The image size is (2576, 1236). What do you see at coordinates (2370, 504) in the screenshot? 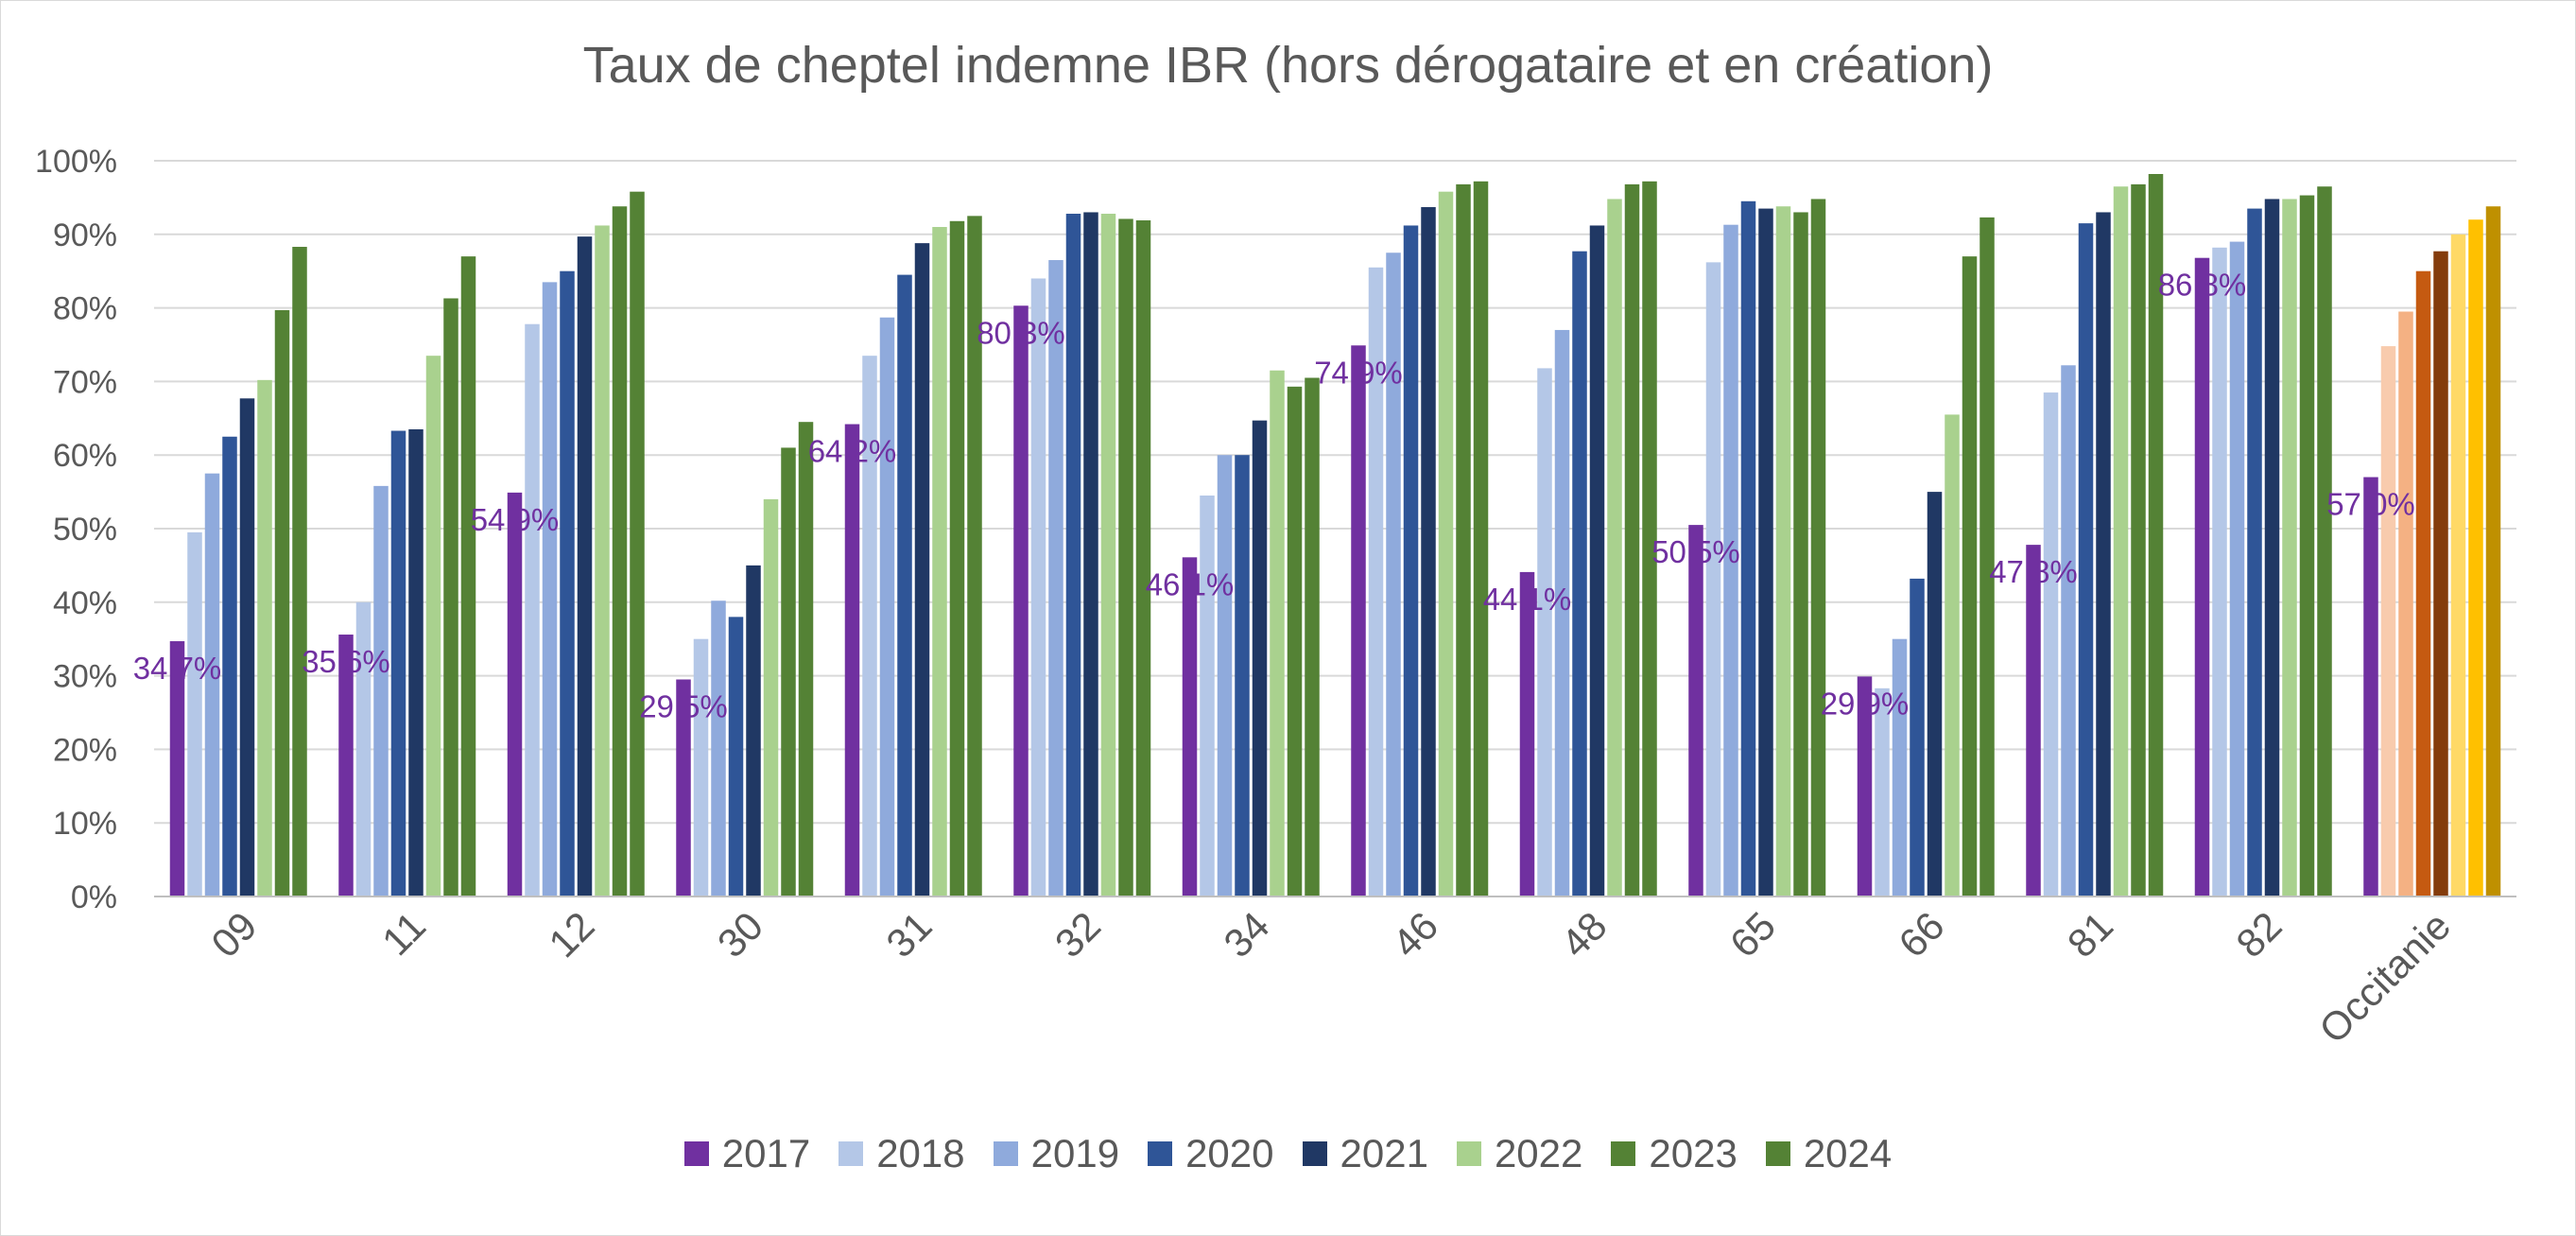
I see `data-label: 57,0%` at bounding box center [2370, 504].